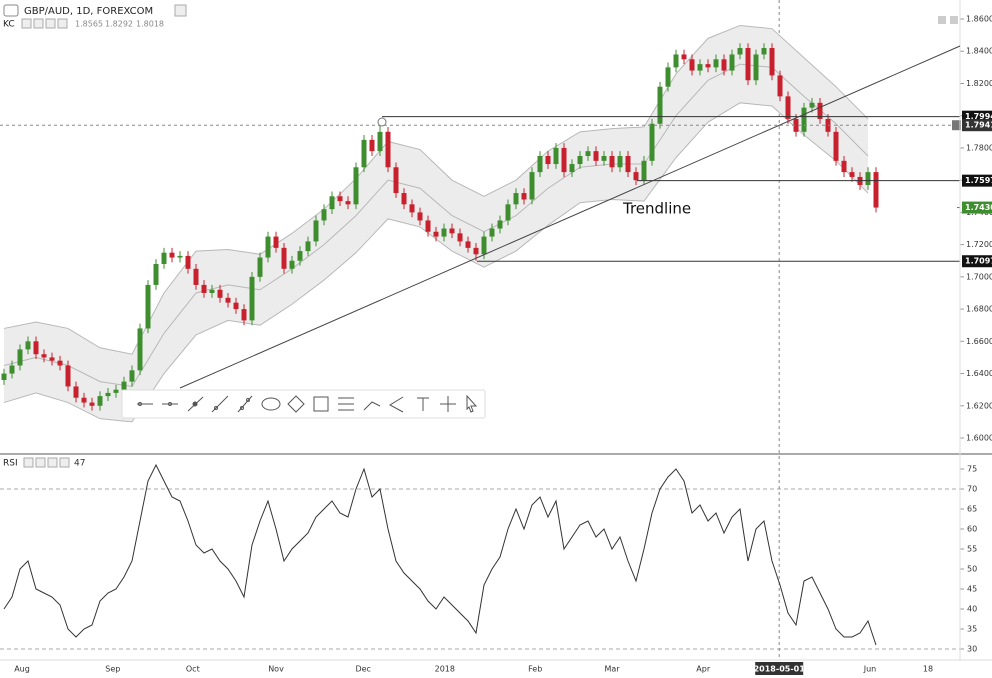 This screenshot has height=678, width=992. What do you see at coordinates (978, 116) in the screenshot?
I see `level-label: 1.7994` at bounding box center [978, 116].